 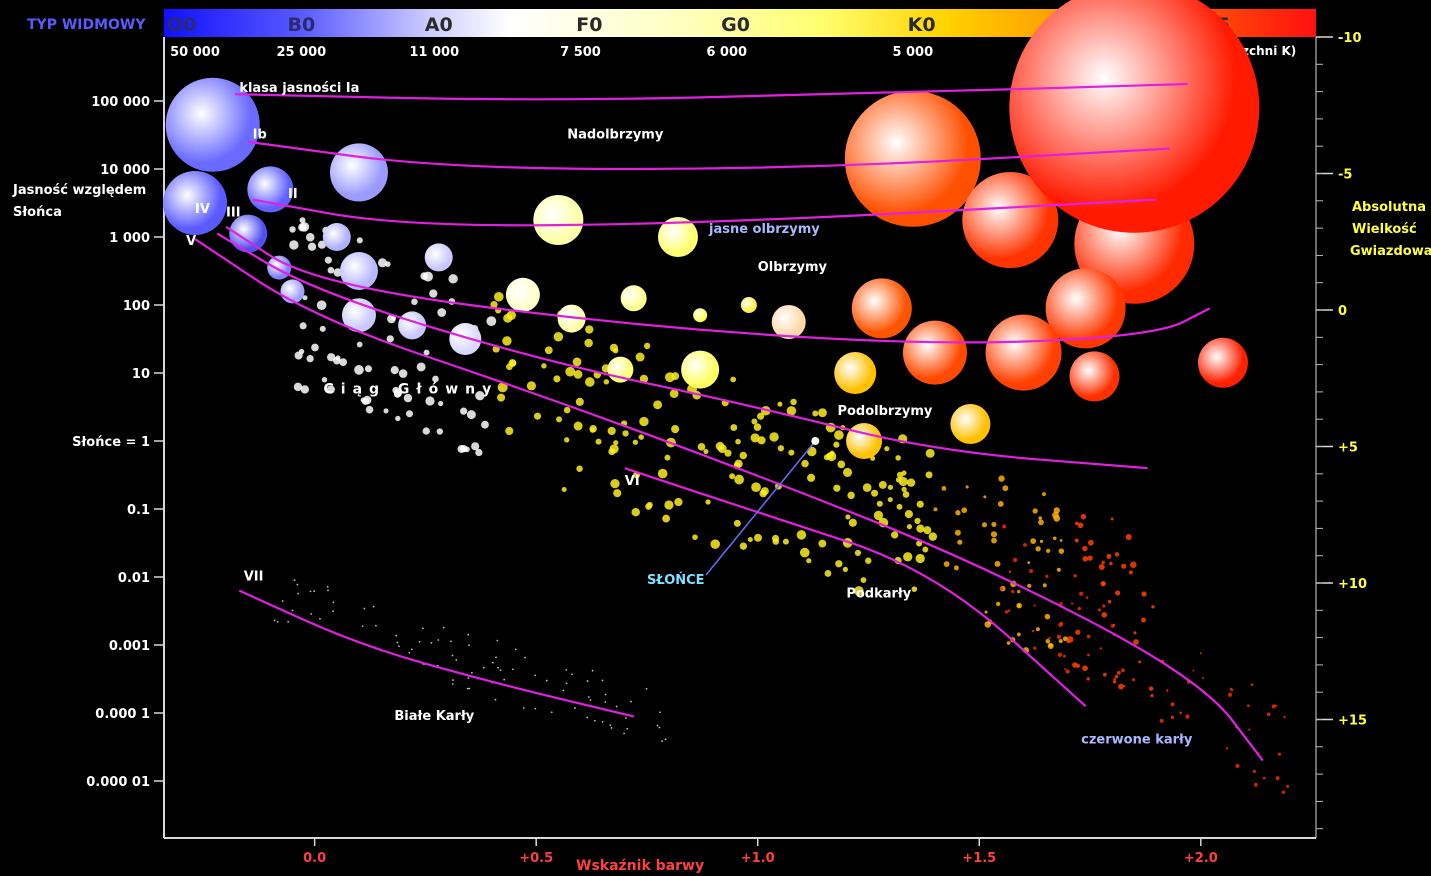 What do you see at coordinates (129, 238) in the screenshot?
I see `y-left-tick-label: 1 000` at bounding box center [129, 238].